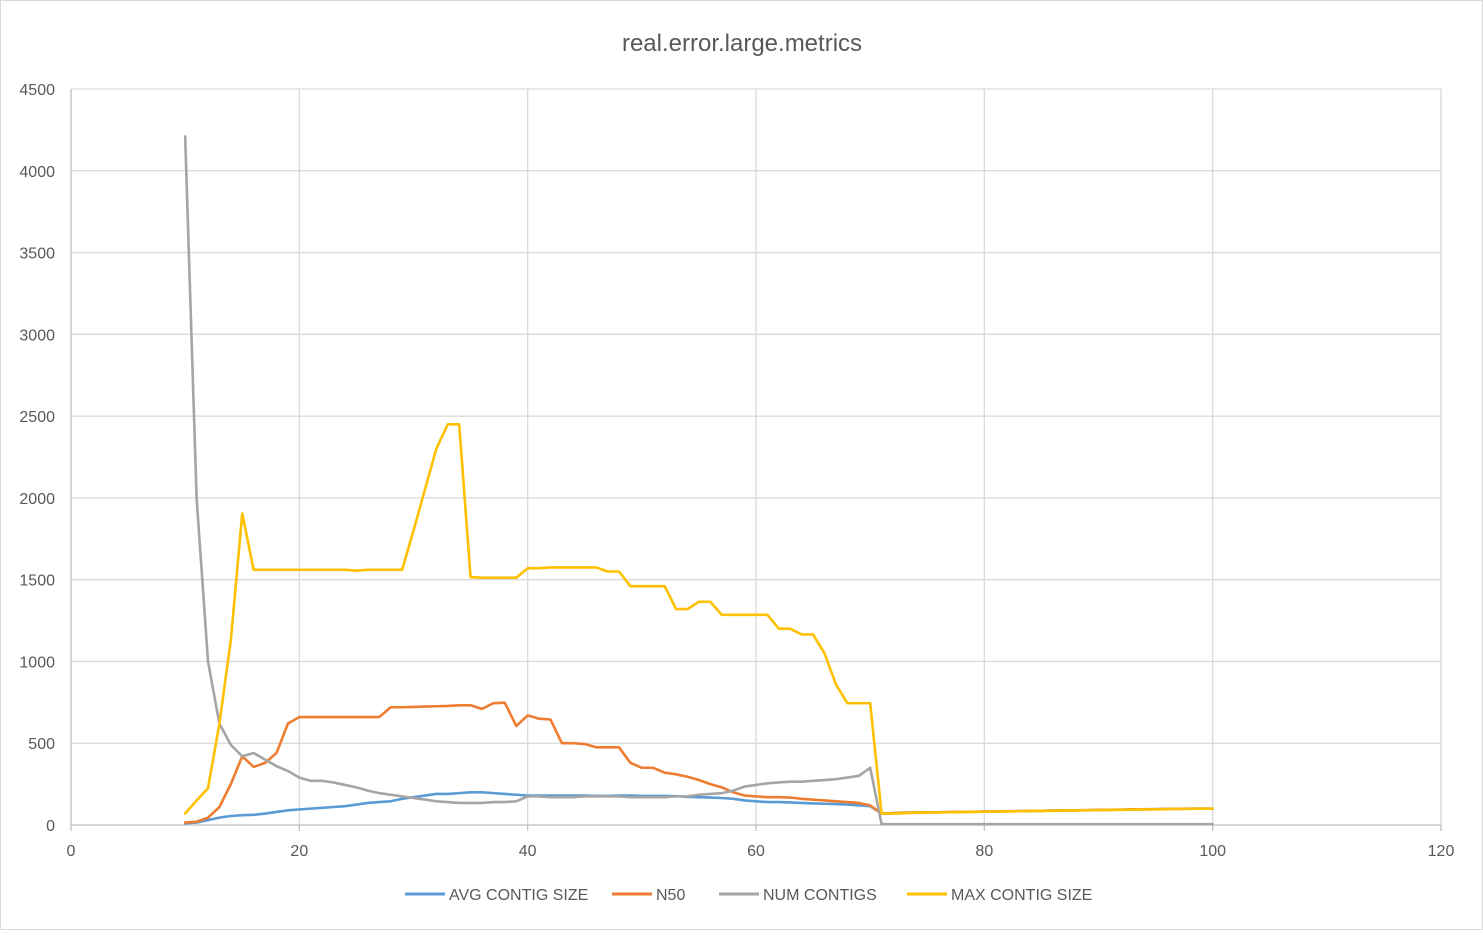  Describe the element at coordinates (1441, 851) in the screenshot. I see `x-tick-label: 120` at that location.